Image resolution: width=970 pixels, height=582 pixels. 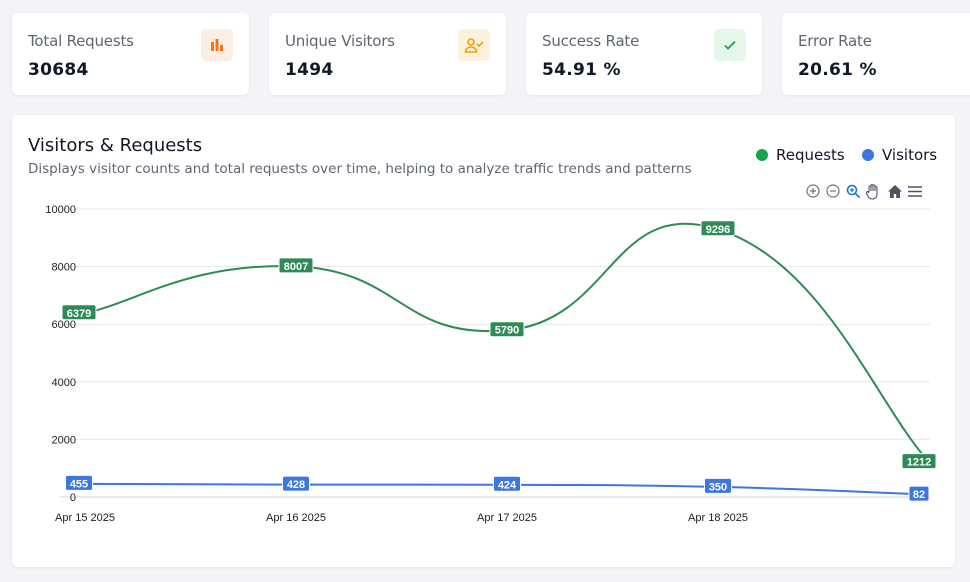 What do you see at coordinates (581, 70) in the screenshot?
I see `stat-value: 54.91 %` at bounding box center [581, 70].